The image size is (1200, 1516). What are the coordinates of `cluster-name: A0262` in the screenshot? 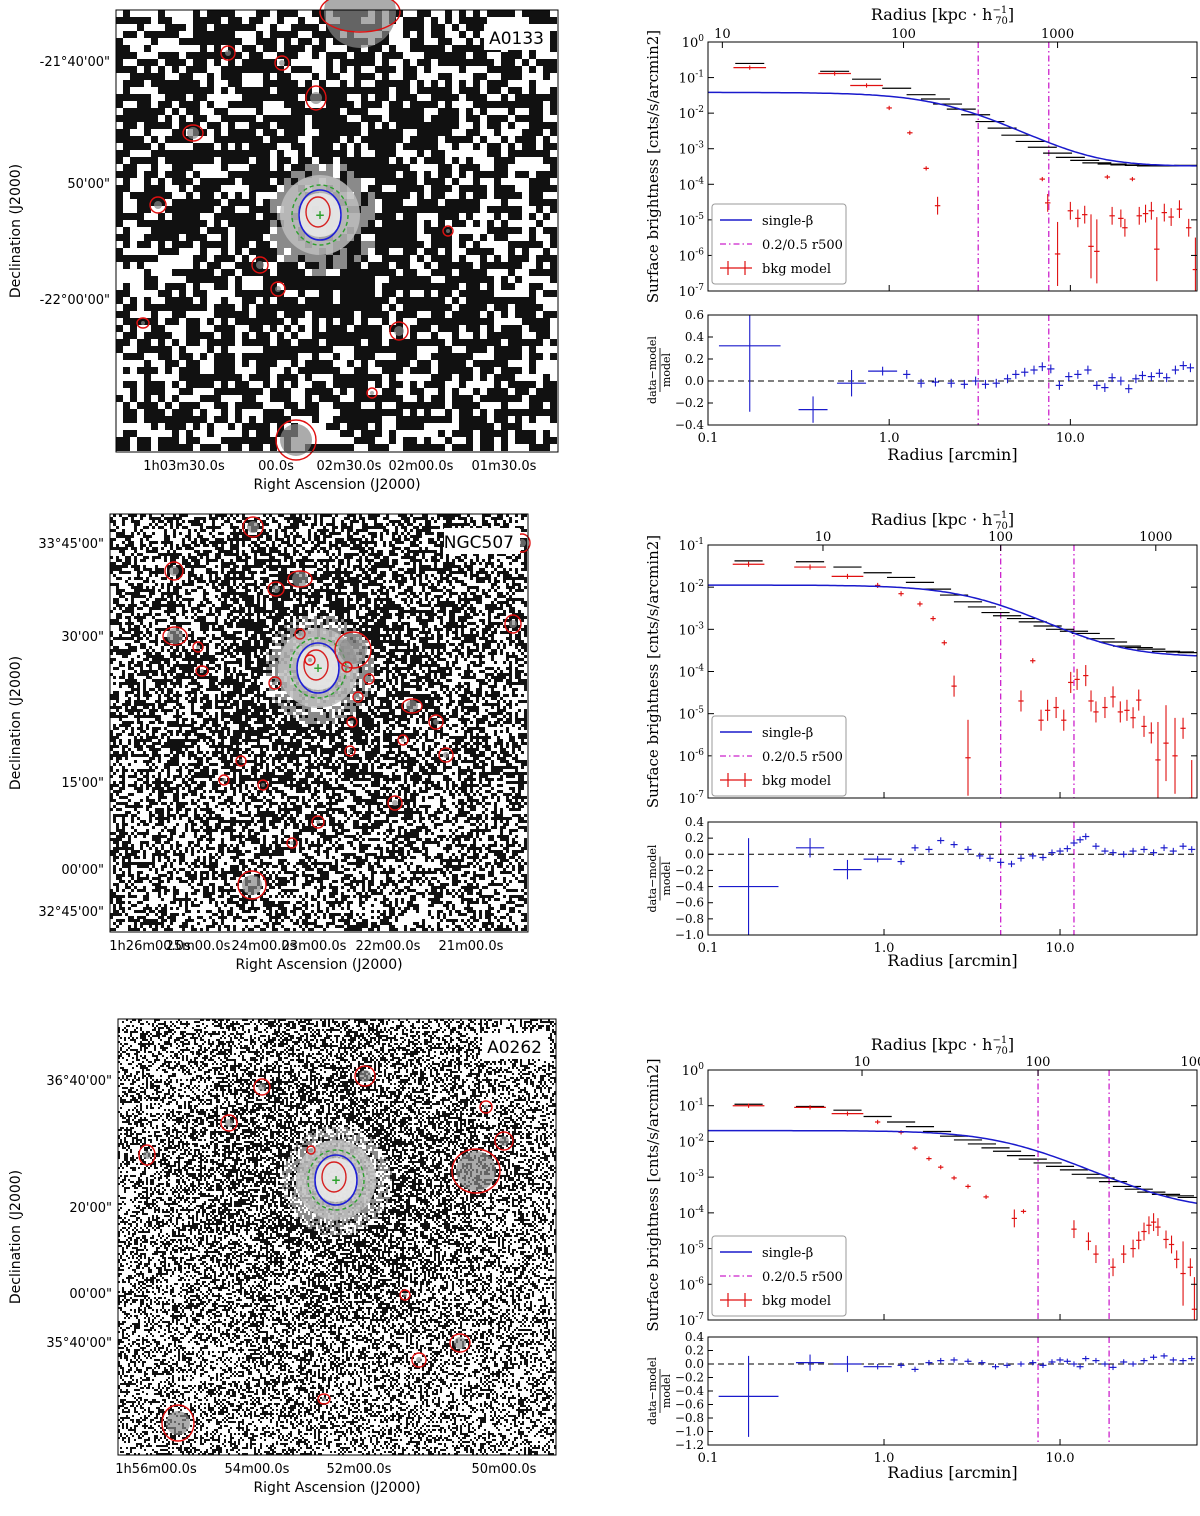 It's located at (514, 1048).